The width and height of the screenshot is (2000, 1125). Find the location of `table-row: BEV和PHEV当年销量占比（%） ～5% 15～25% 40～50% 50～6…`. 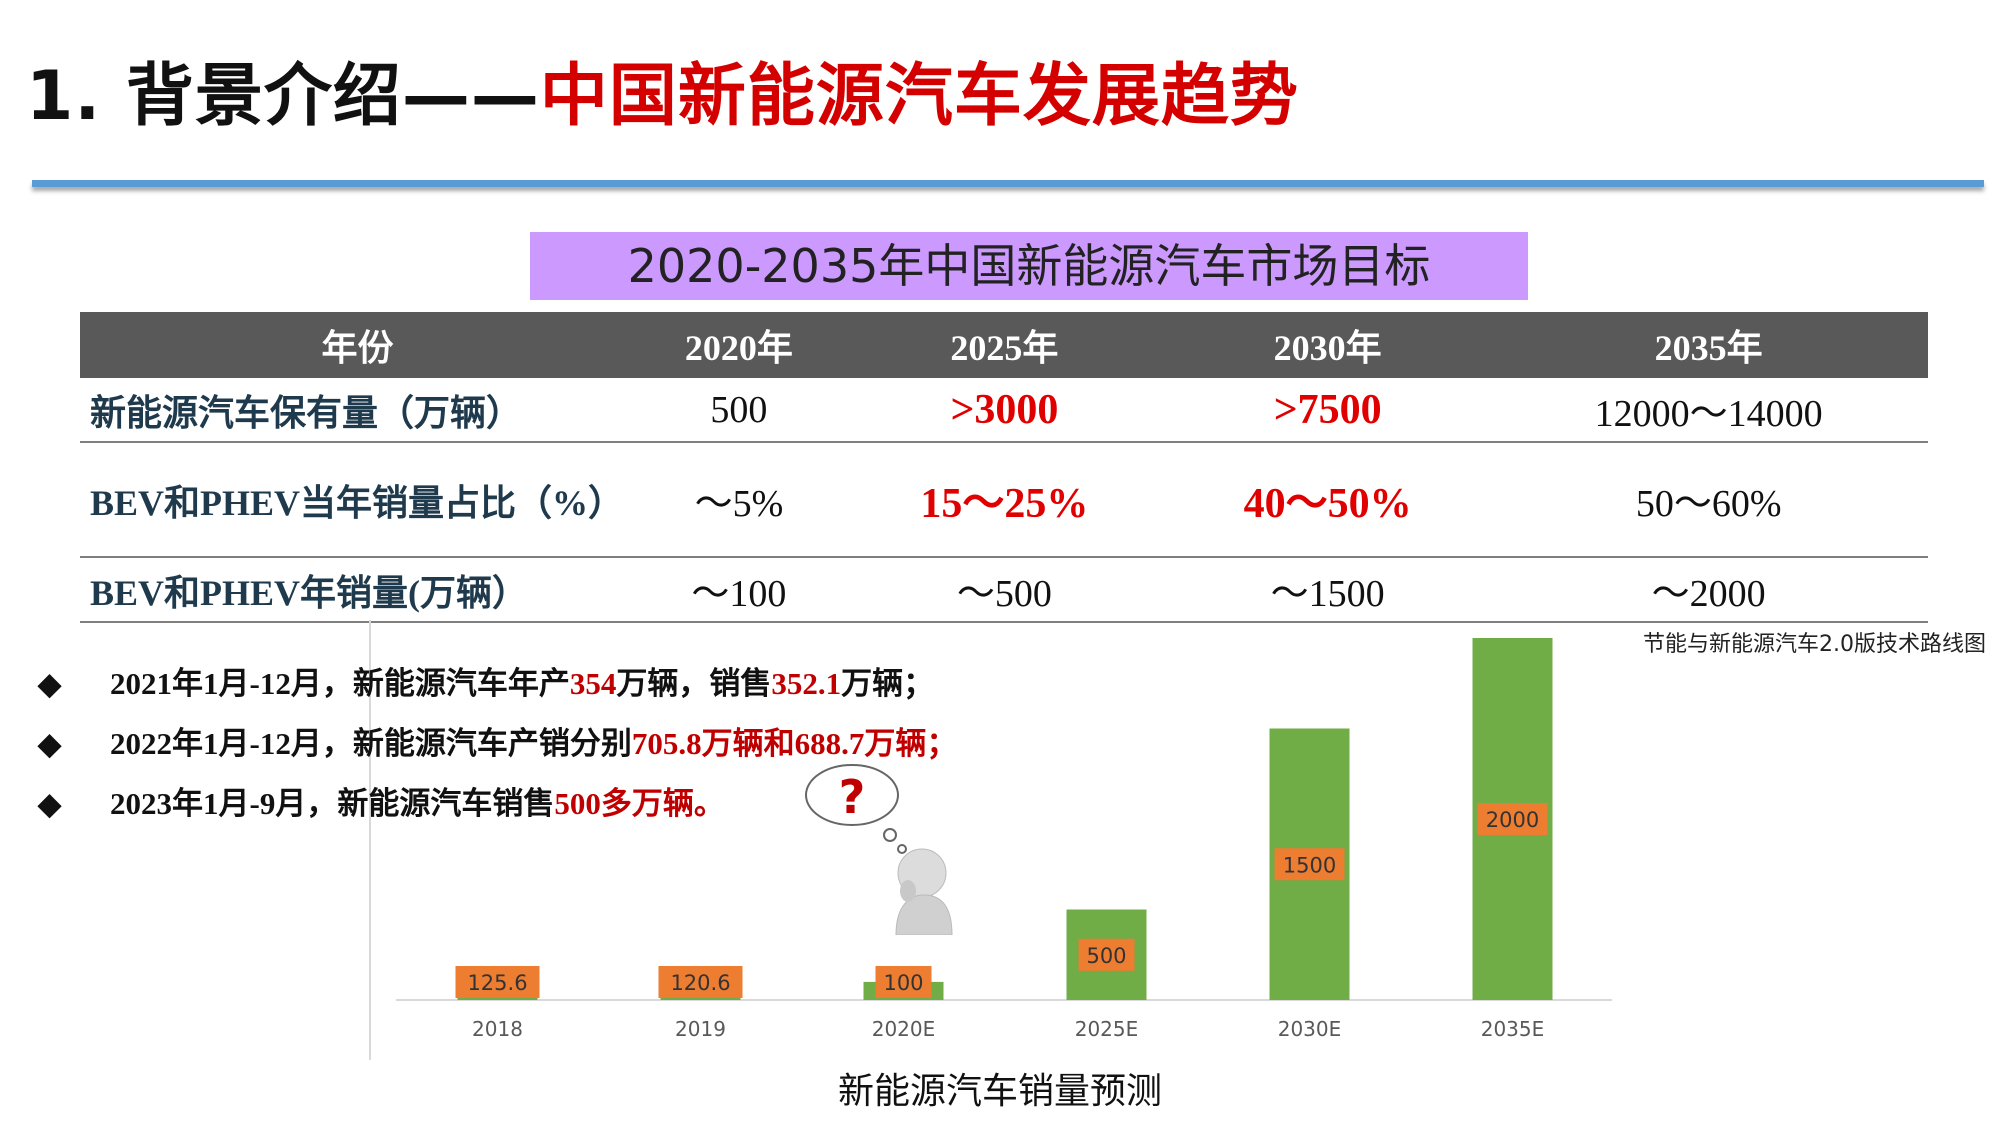

table-row: BEV和PHEV当年销量占比（%） ～5% 15～25% 40～50% 50～6… is located at coordinates (1004, 500).